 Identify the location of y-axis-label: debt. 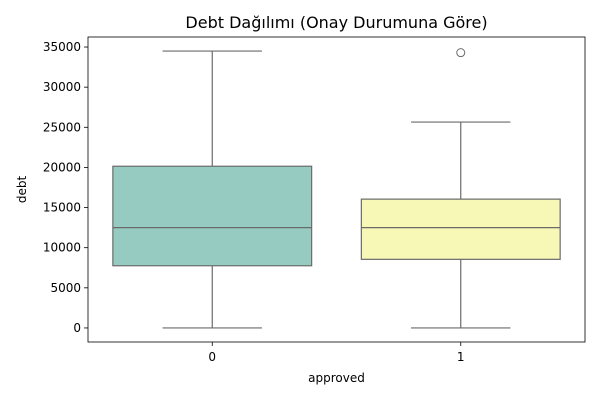
(22, 190).